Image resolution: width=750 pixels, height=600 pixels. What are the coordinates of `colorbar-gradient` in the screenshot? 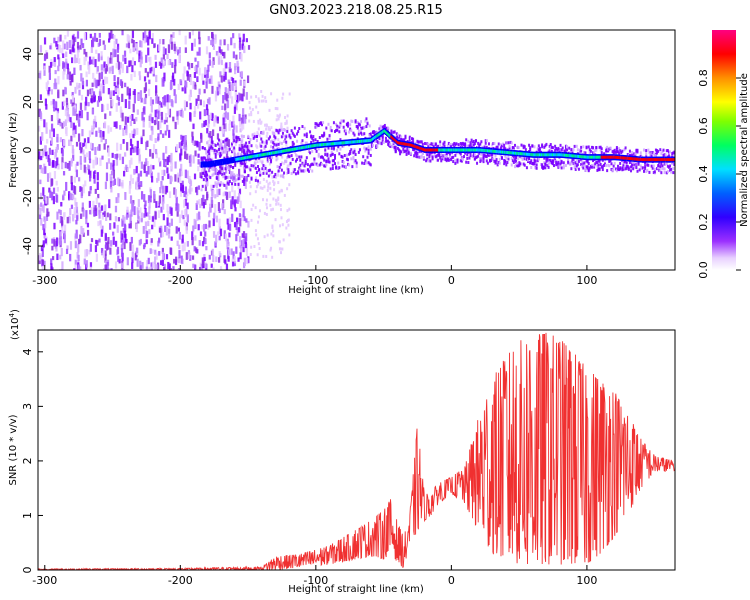 It's located at (724, 150).